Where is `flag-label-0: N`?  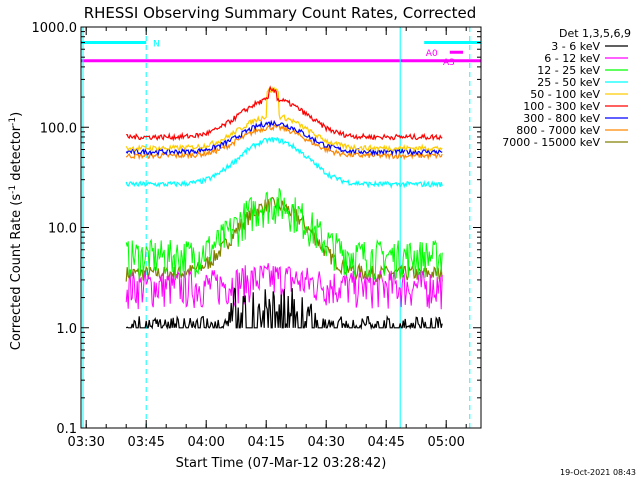
flag-label-0: N is located at coordinates (156, 45).